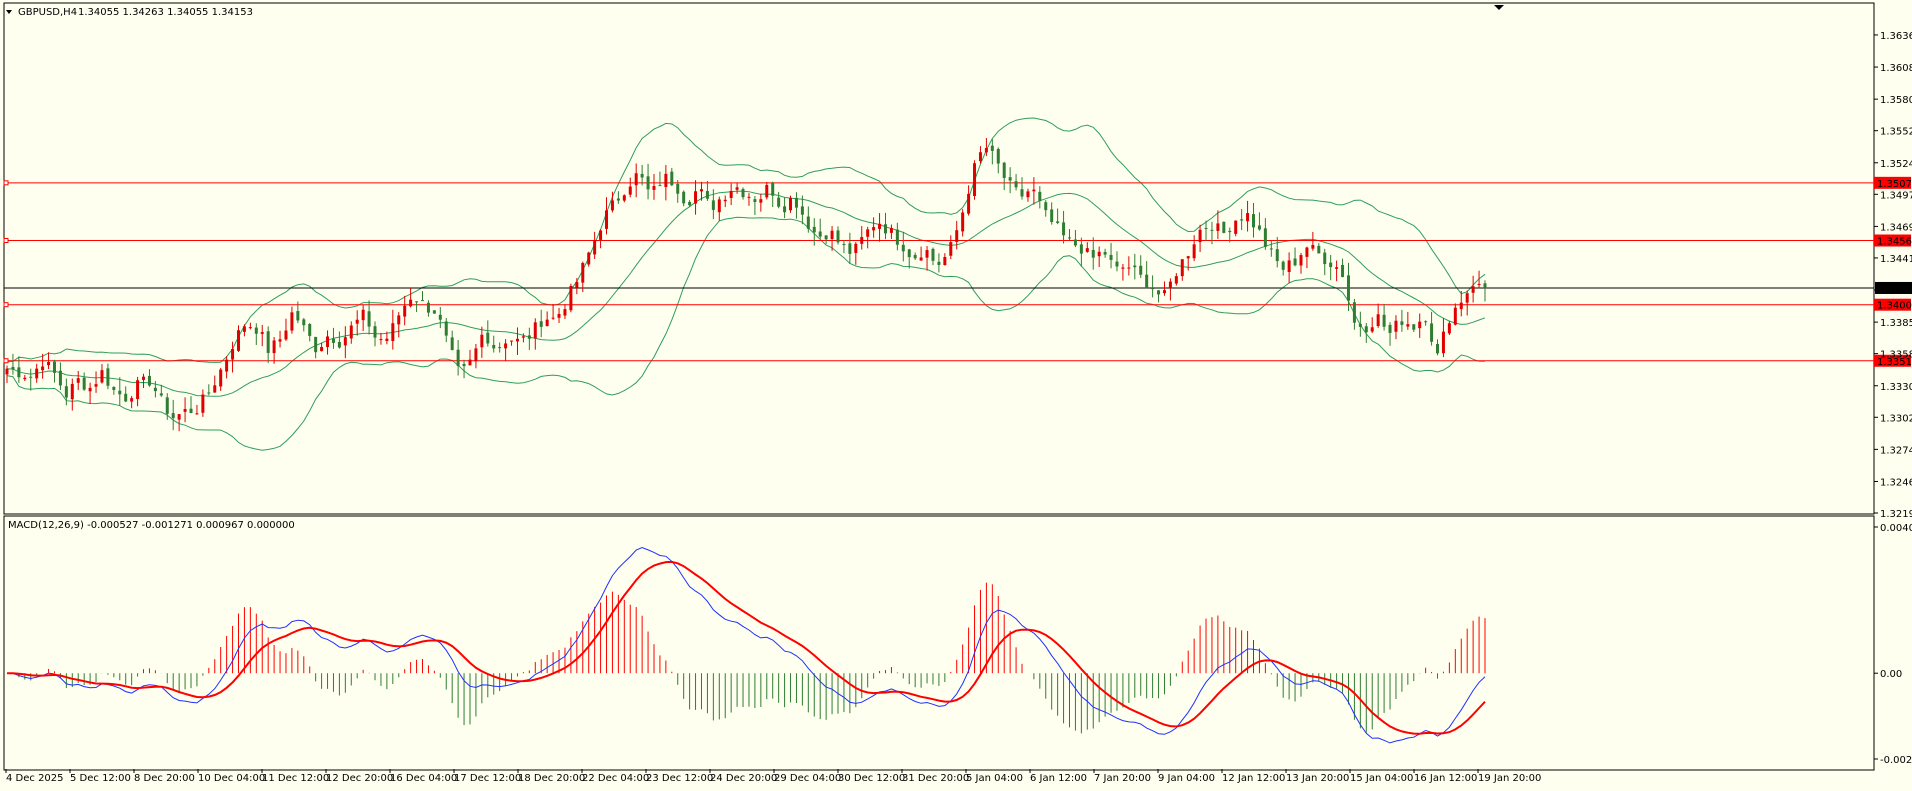 The width and height of the screenshot is (1912, 791). Describe the element at coordinates (1896, 355) in the screenshot. I see `price-axis-label: 1.33580` at that location.